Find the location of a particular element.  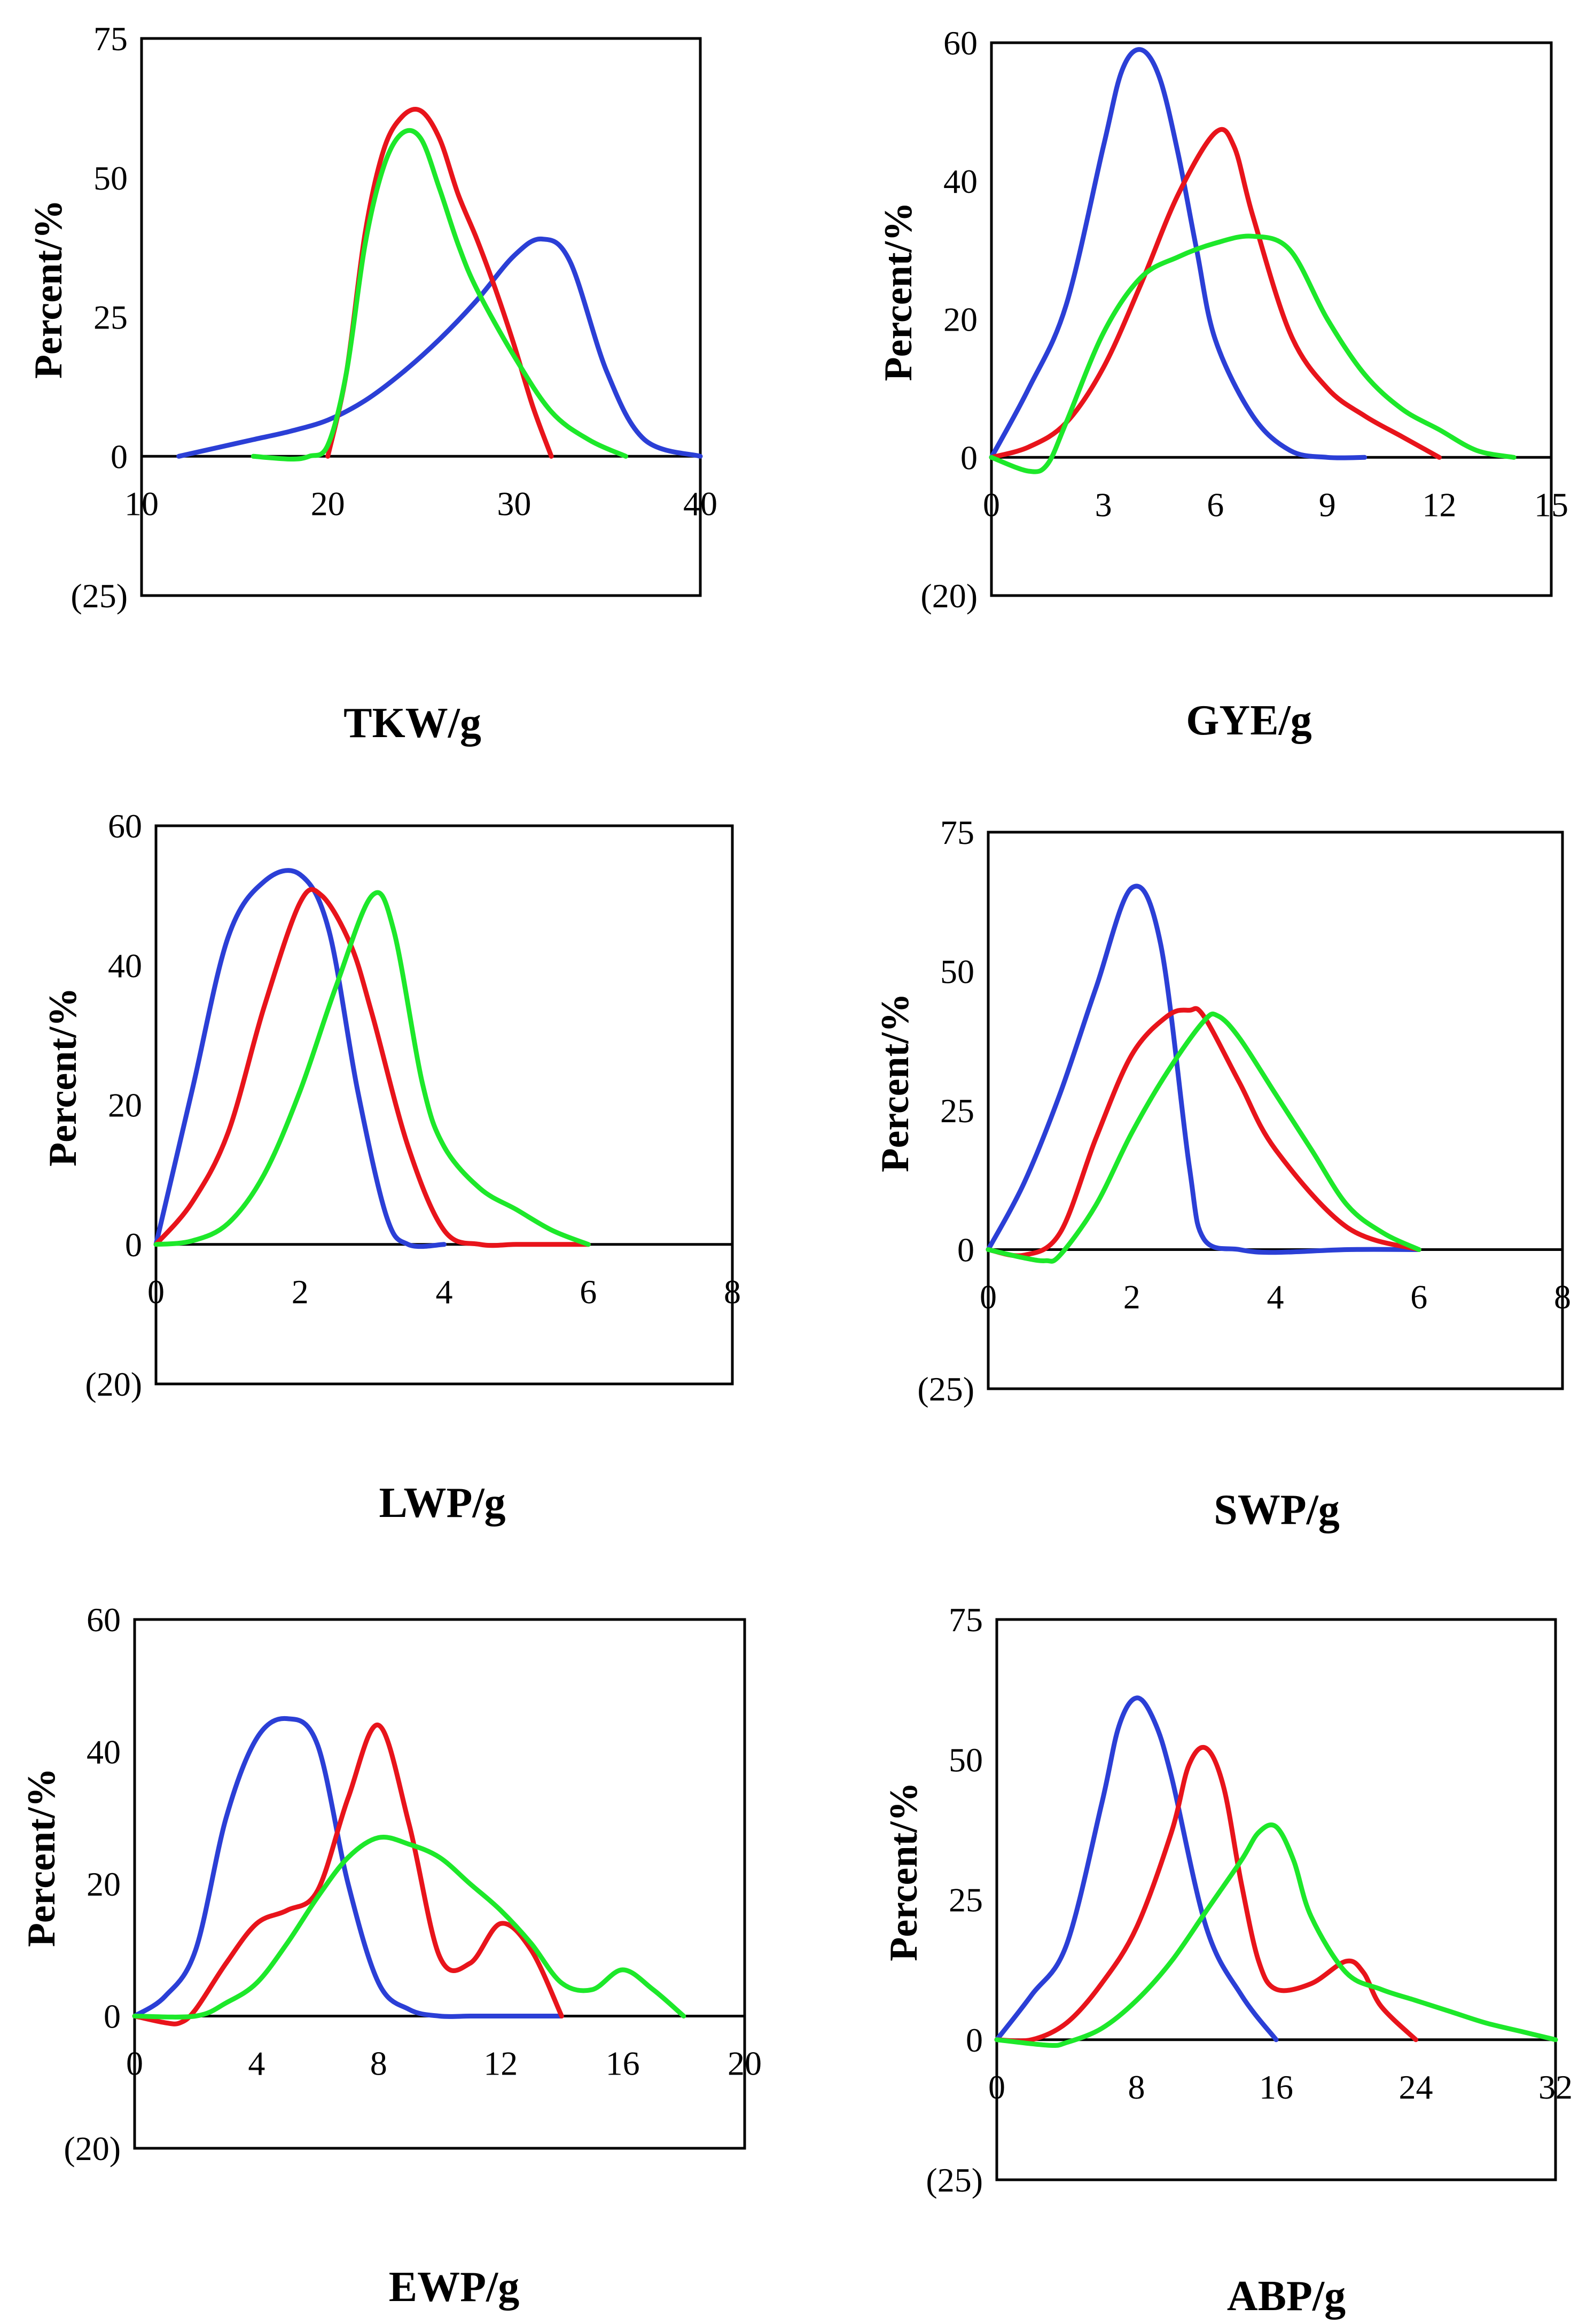

x-tick-label: 10 is located at coordinates (141, 503).